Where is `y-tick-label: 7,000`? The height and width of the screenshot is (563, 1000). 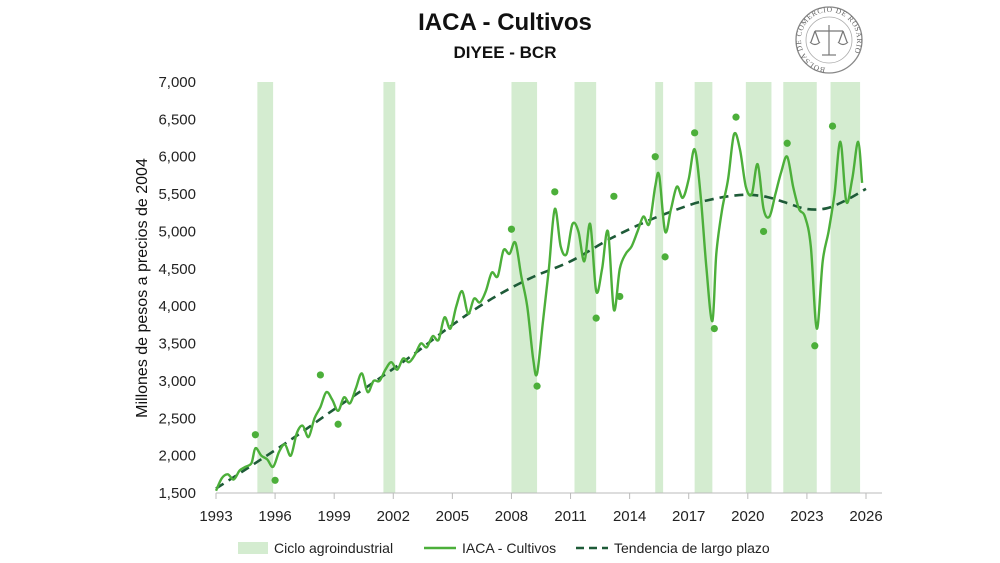
y-tick-label: 7,000 is located at coordinates (177, 82).